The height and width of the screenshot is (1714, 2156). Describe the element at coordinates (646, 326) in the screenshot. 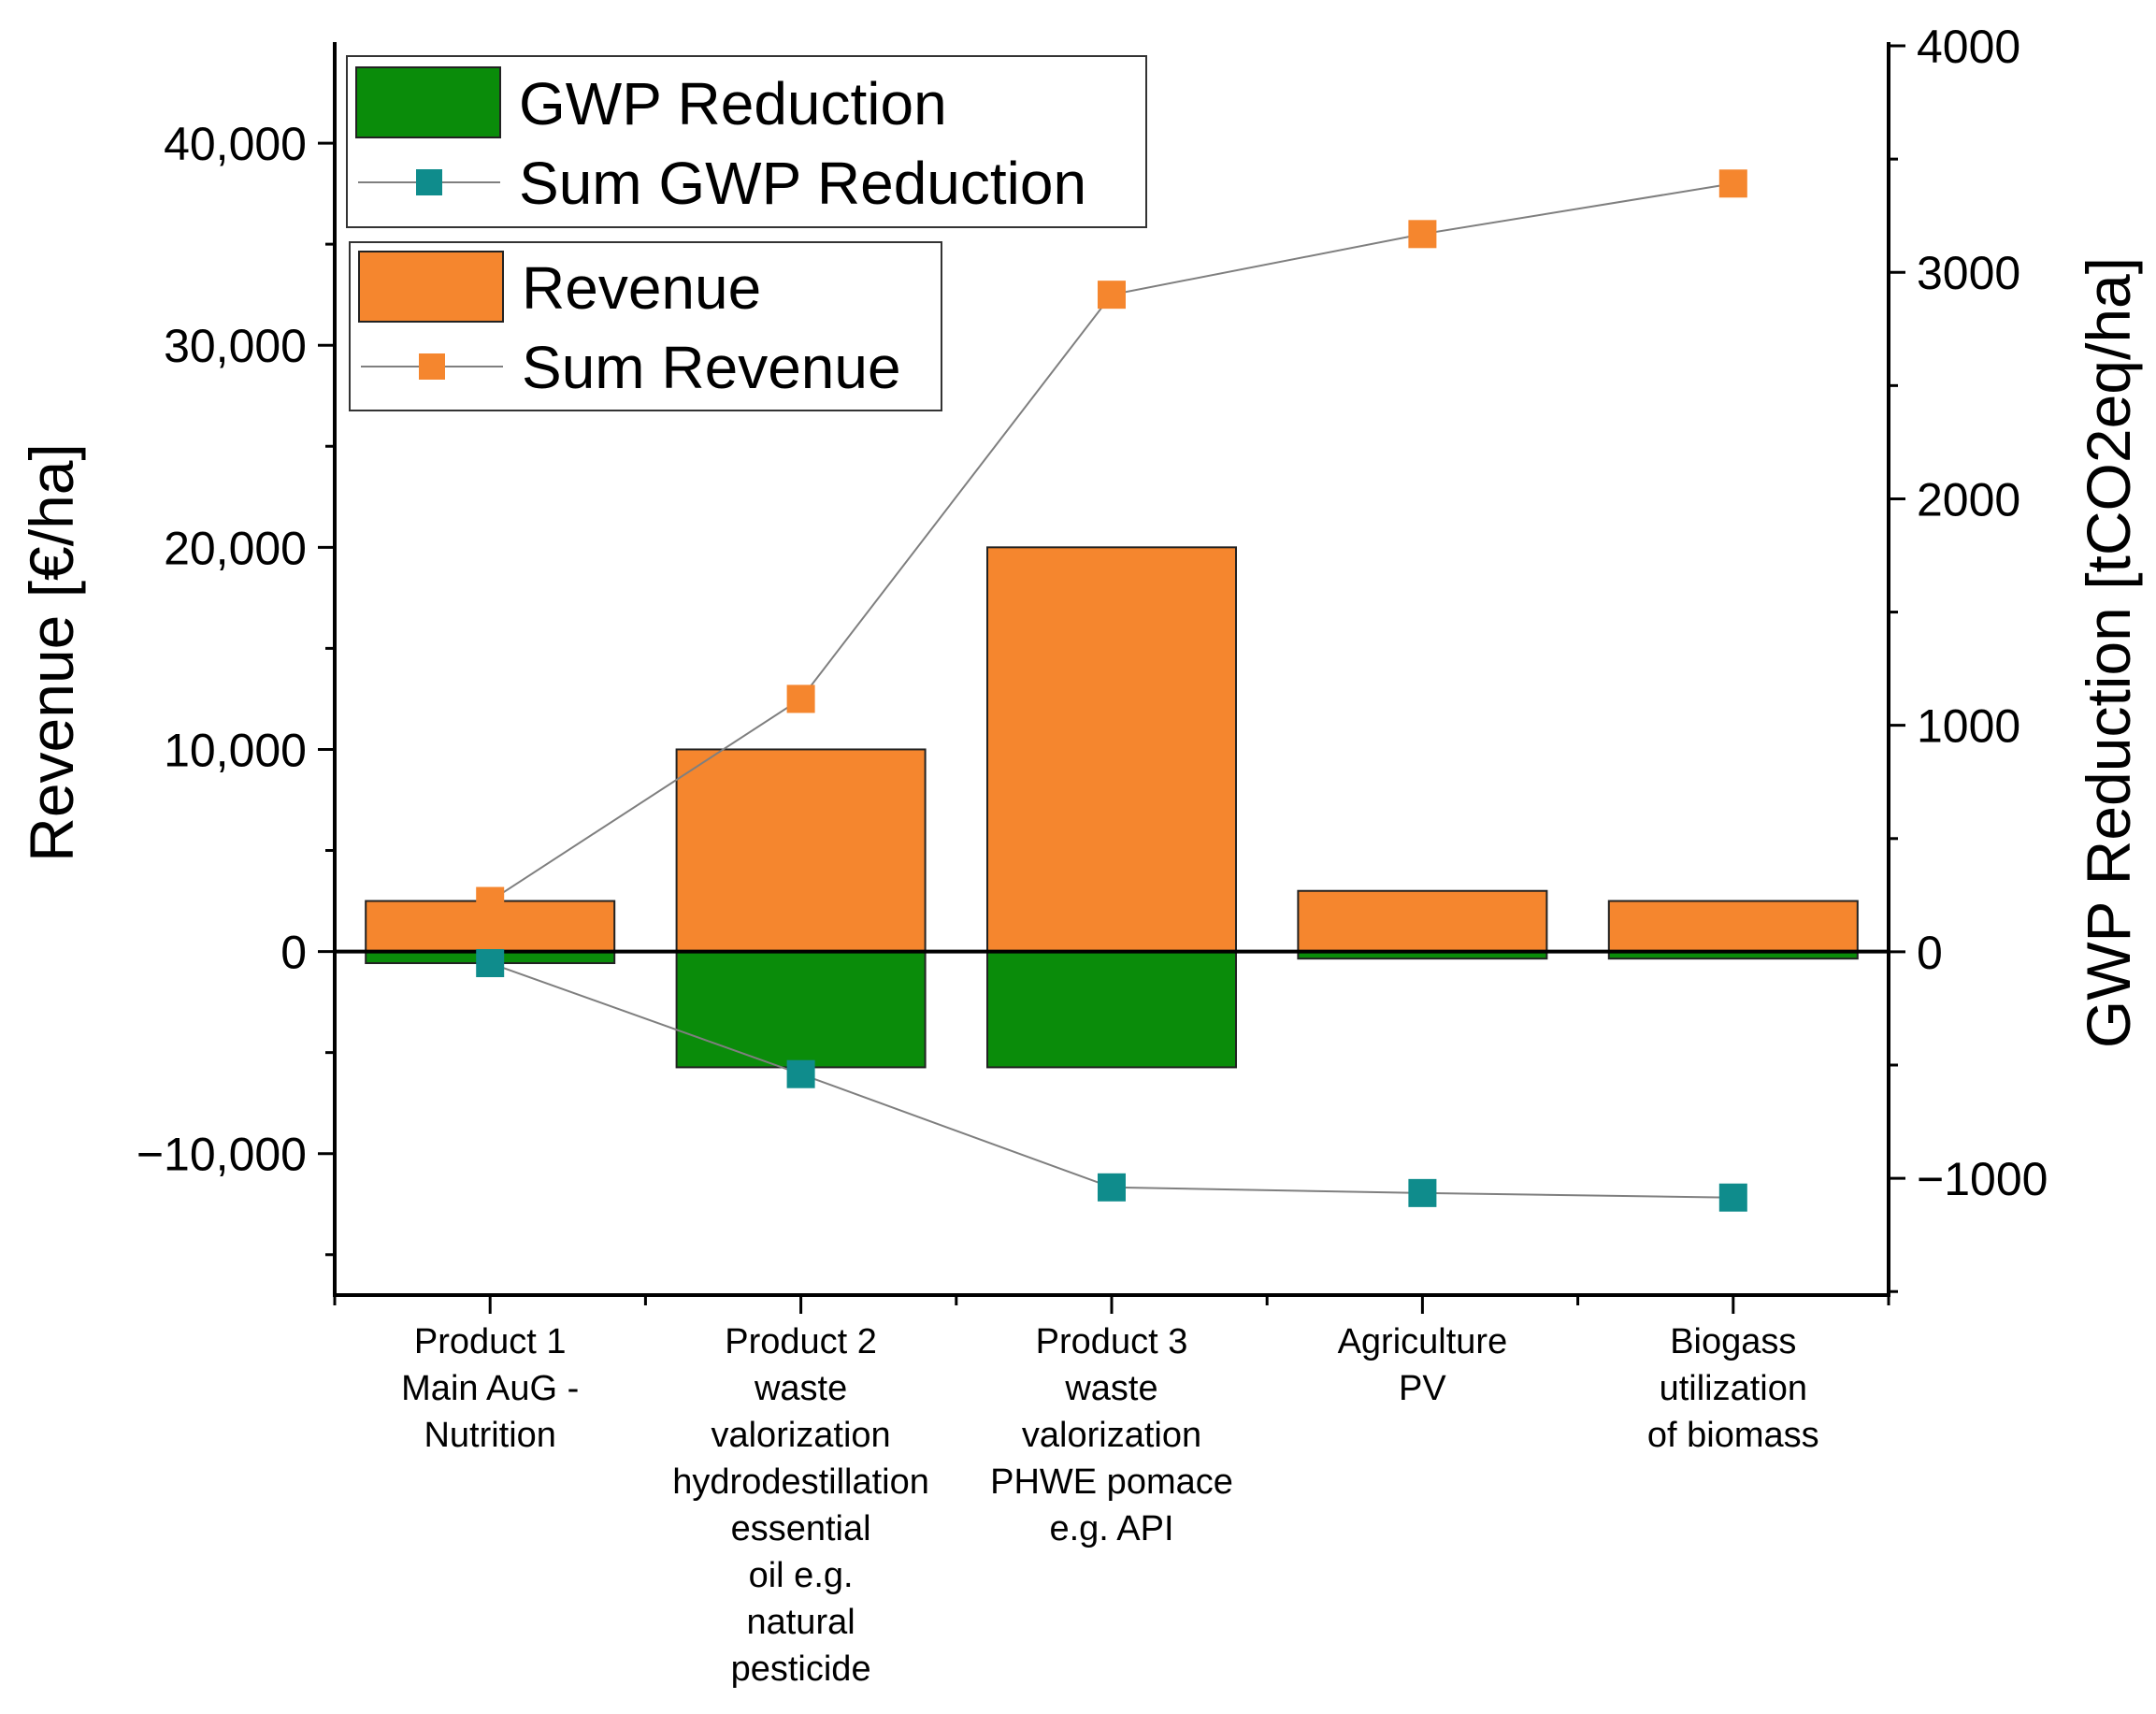

I see `legend-revenue: Revenue Sum Revenue` at that location.